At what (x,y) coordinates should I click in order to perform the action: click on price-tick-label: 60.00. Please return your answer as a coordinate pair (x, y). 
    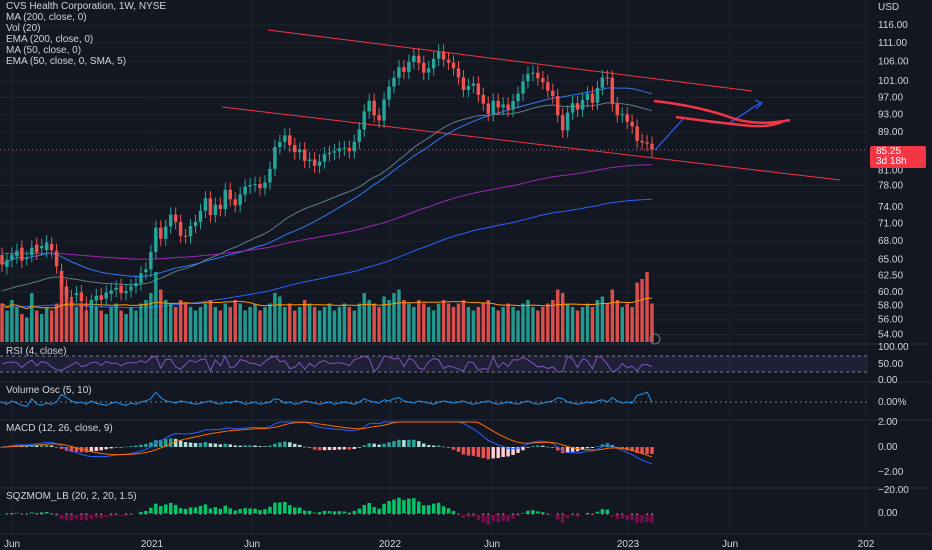
    Looking at the image, I should click on (890, 292).